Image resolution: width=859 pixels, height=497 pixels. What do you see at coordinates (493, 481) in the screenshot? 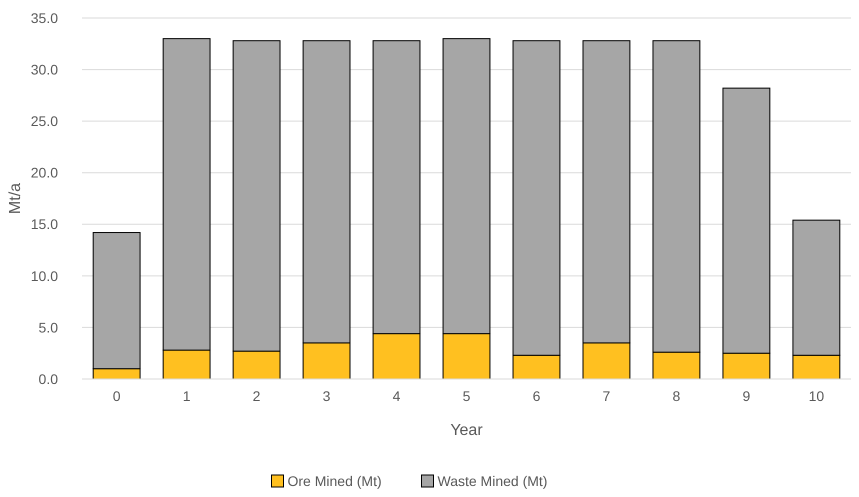
I see `legend-label: Waste Mined (Mt)` at bounding box center [493, 481].